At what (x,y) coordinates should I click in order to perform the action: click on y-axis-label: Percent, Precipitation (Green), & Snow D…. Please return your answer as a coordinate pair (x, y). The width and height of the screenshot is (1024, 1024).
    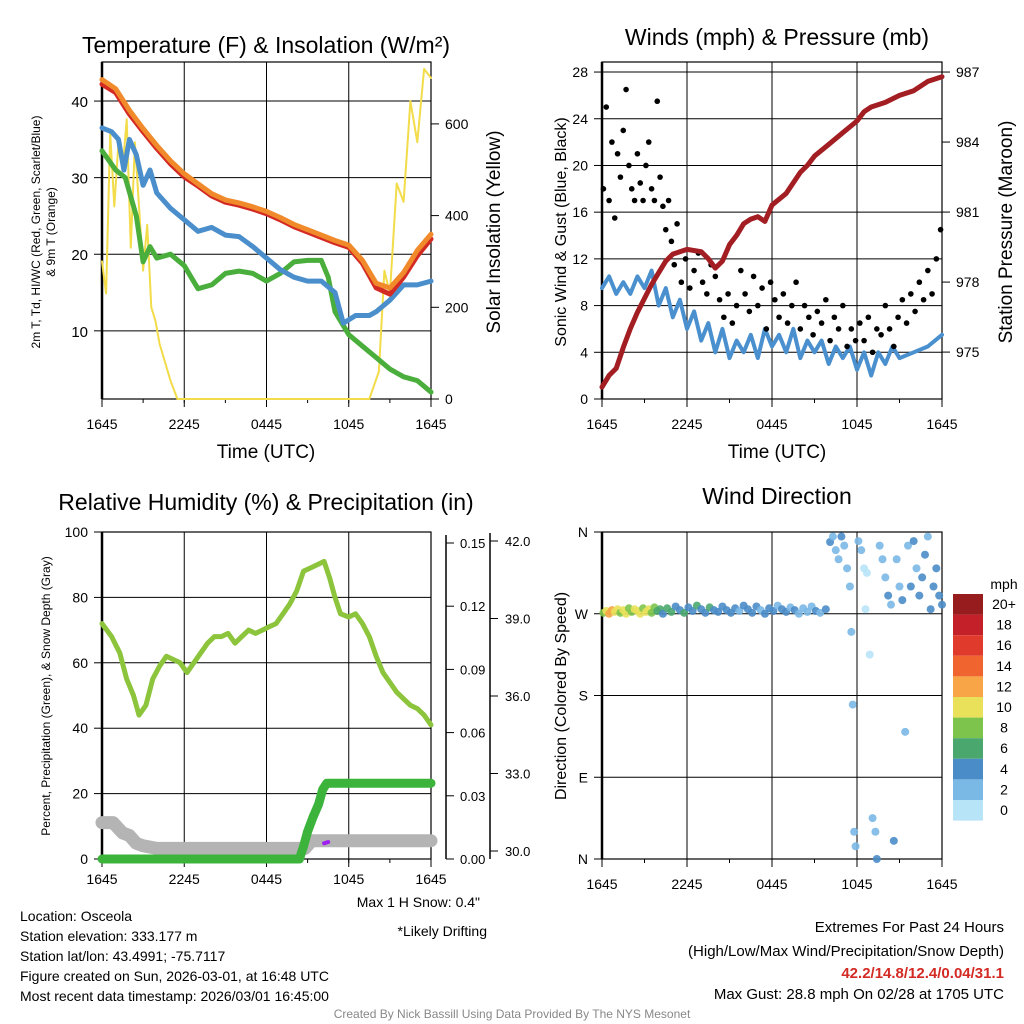
    Looking at the image, I should click on (46, 695).